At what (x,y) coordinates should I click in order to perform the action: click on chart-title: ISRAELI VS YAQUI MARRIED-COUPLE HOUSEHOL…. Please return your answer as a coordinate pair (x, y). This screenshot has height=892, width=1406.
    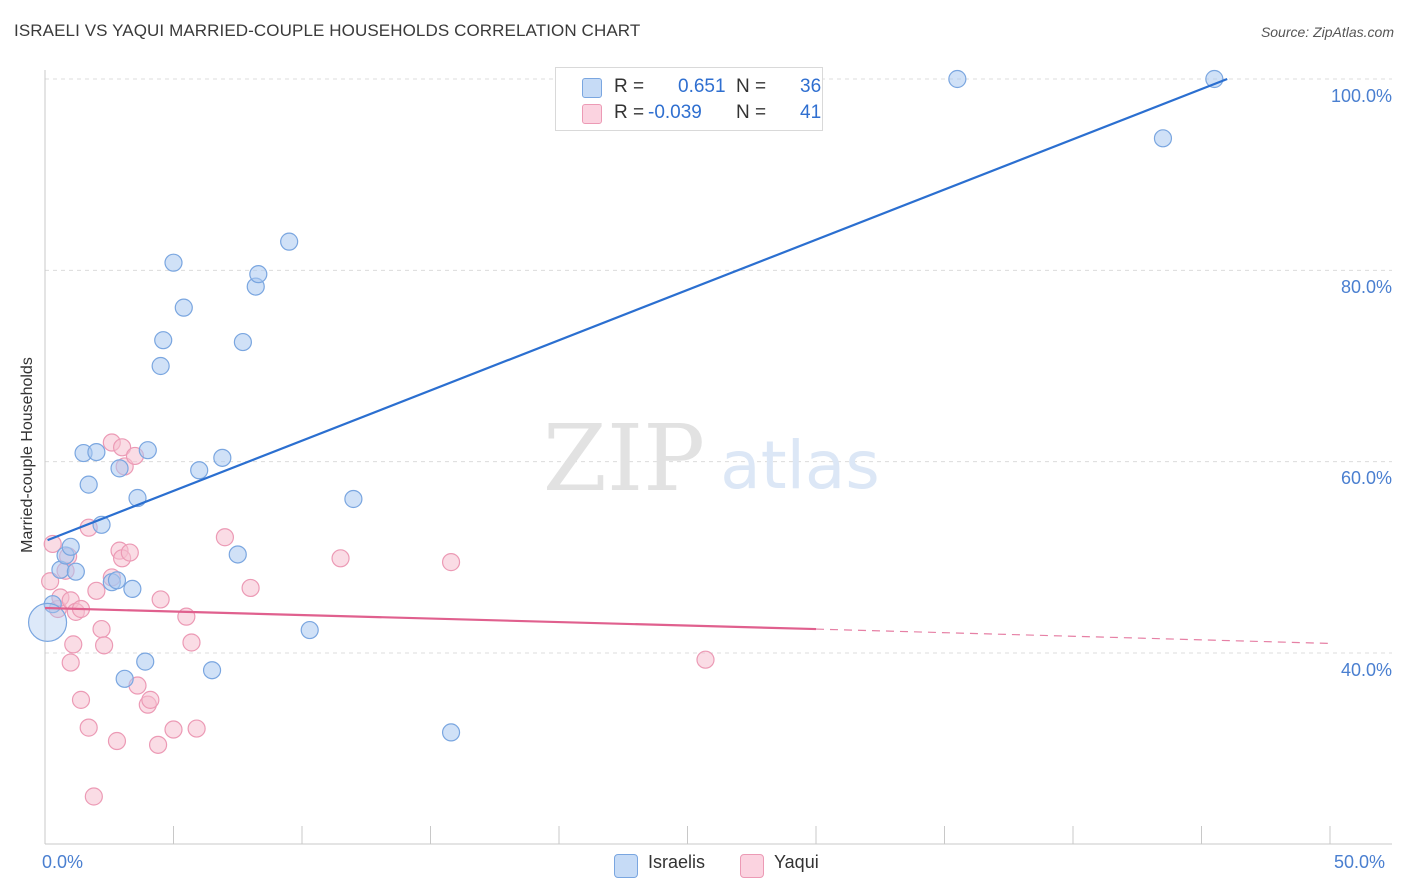
    Looking at the image, I should click on (327, 30).